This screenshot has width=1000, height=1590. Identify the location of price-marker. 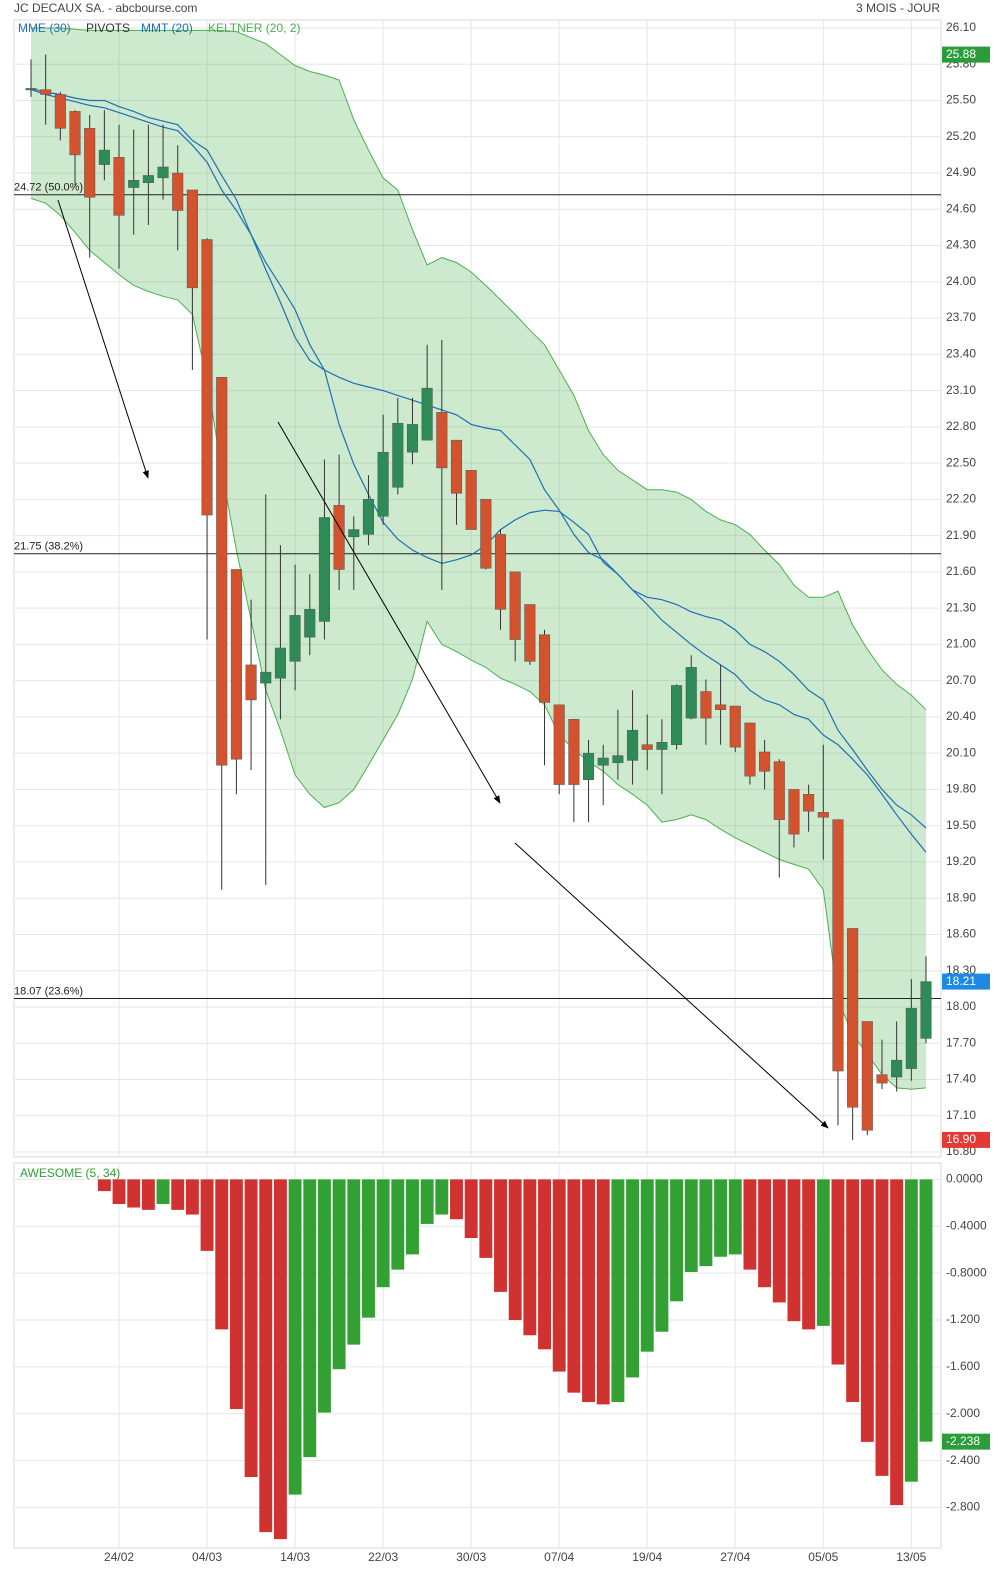
(966, 981).